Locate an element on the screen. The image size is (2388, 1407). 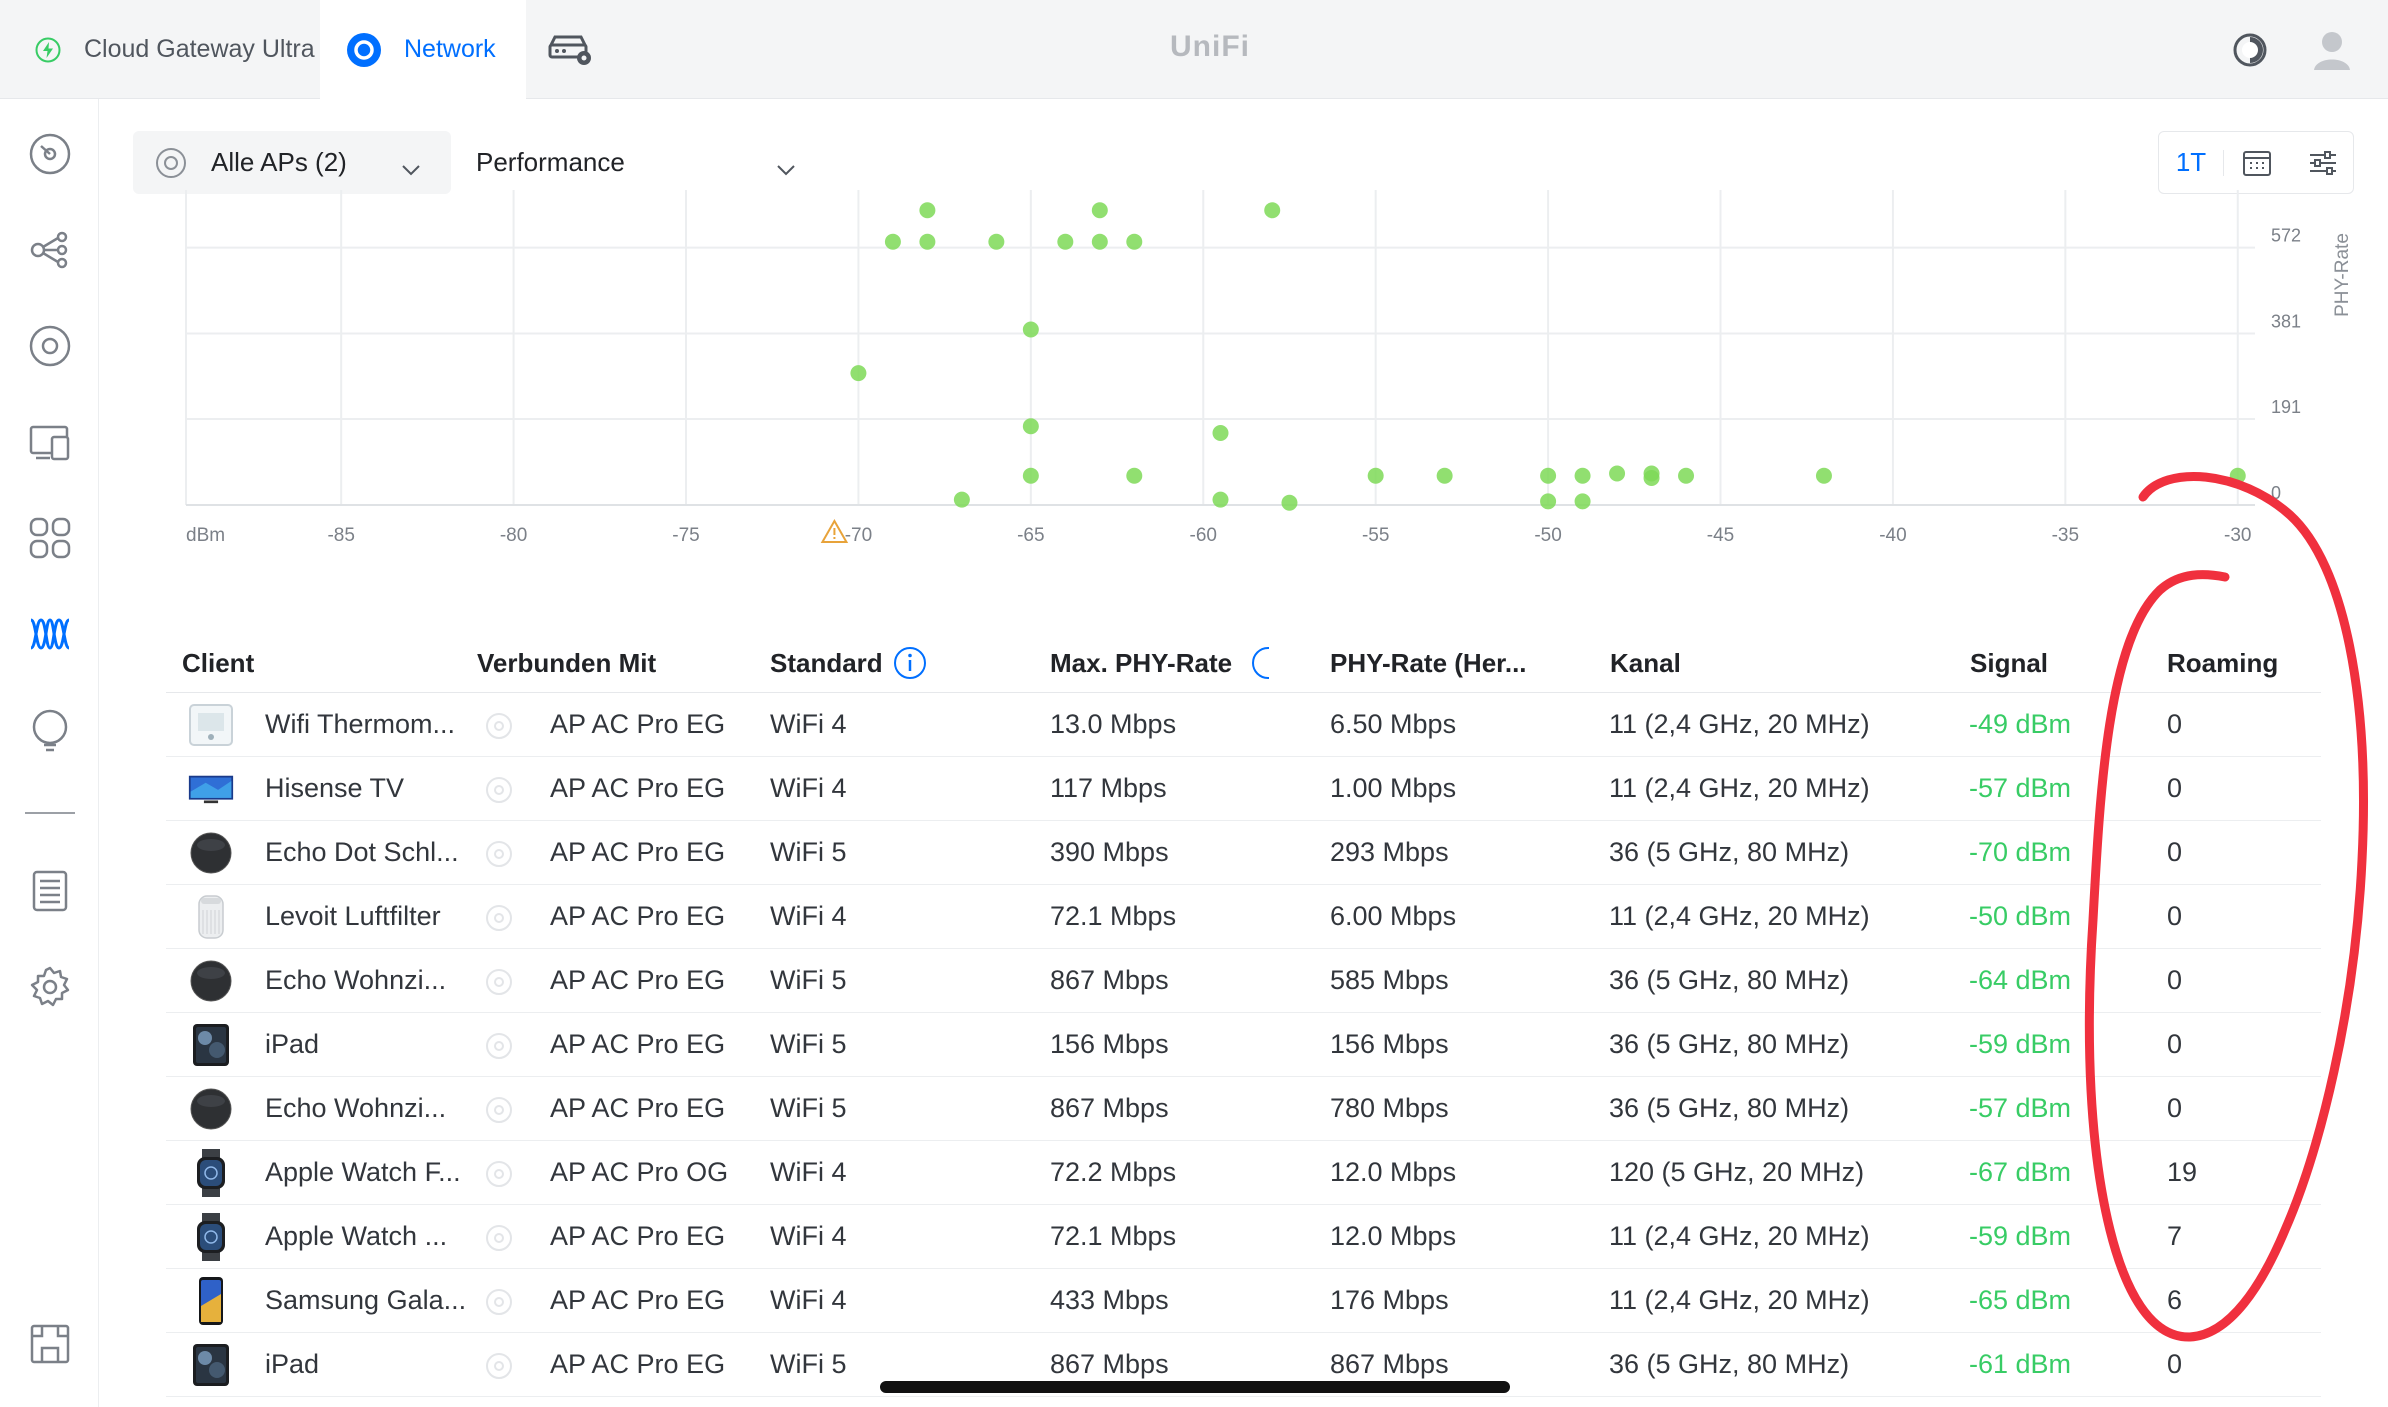
phy-rate: 585 Mbps is located at coordinates (1389, 980).